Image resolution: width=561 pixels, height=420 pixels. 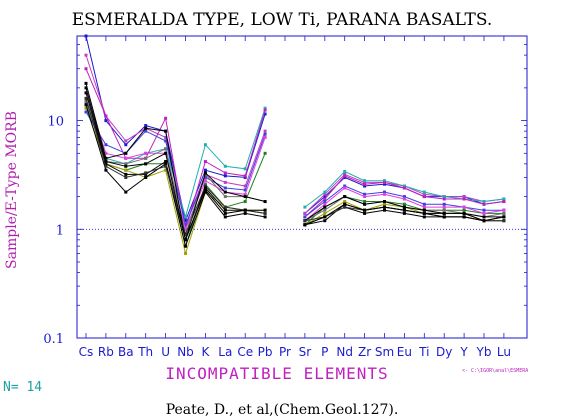 I want to click on x-tick-label: Lu, so click(x=504, y=352).